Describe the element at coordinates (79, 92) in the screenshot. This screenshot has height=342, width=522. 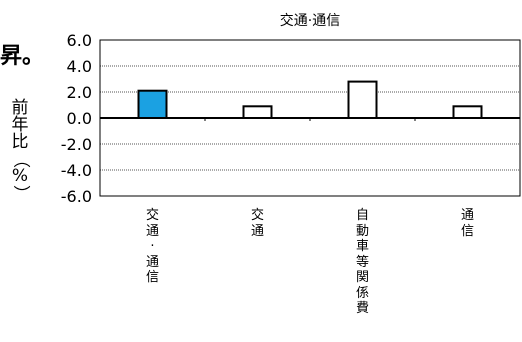
I see `y-tick-label: 2.0` at that location.